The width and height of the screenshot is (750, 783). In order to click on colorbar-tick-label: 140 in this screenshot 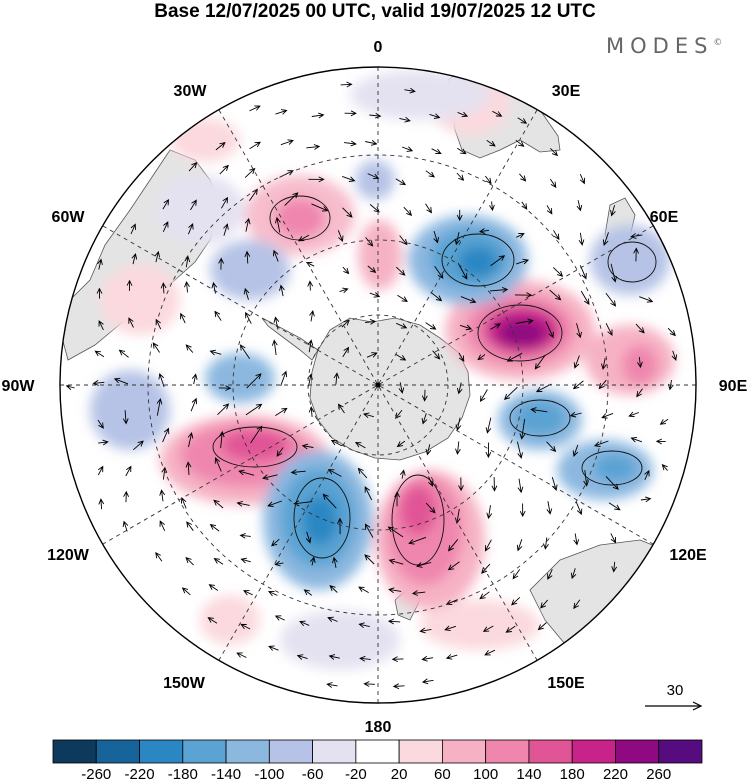, I will do `click(528, 774)`.